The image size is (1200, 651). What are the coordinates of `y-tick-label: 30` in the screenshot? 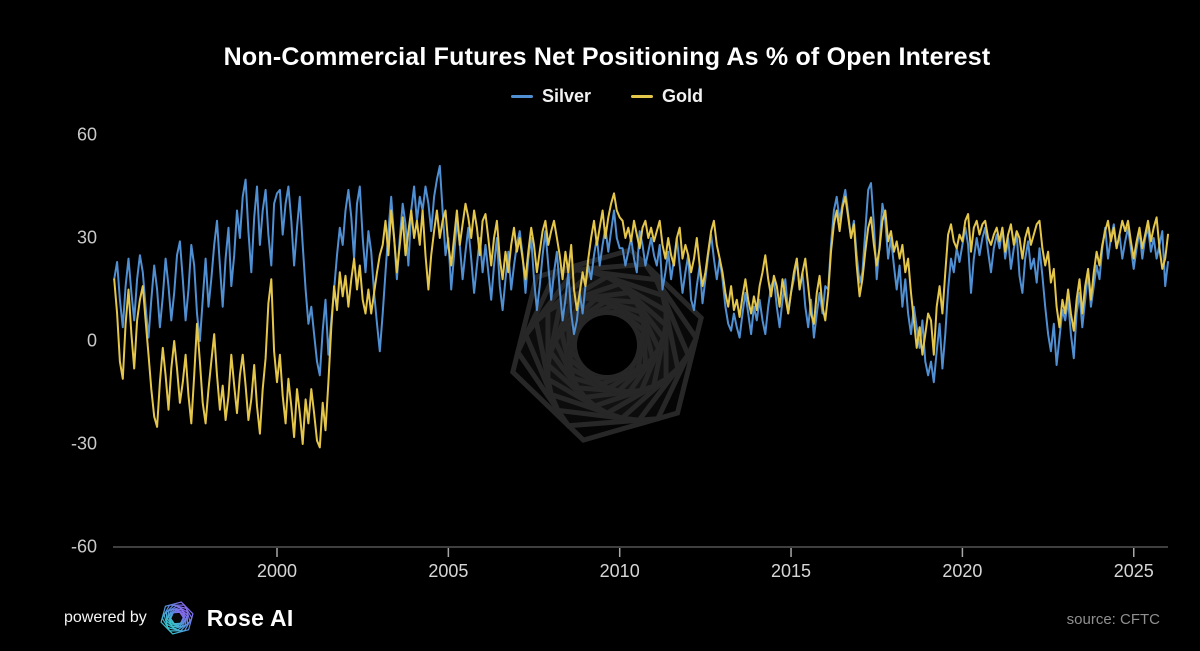 It's located at (86, 237).